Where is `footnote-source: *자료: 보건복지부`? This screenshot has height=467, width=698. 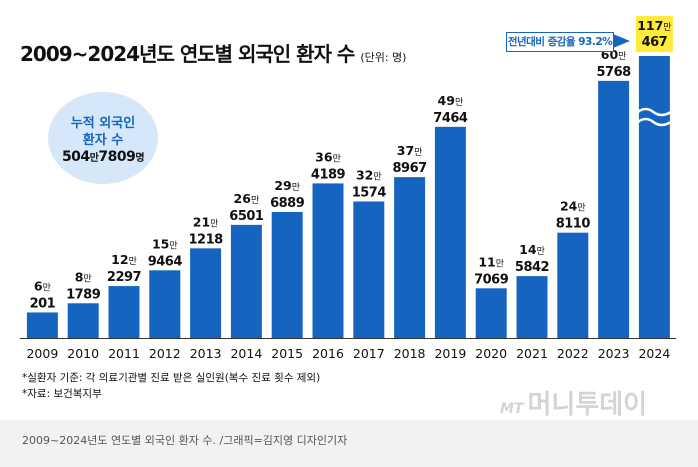 footnote-source: *자료: 보건복지부 is located at coordinates (62, 394).